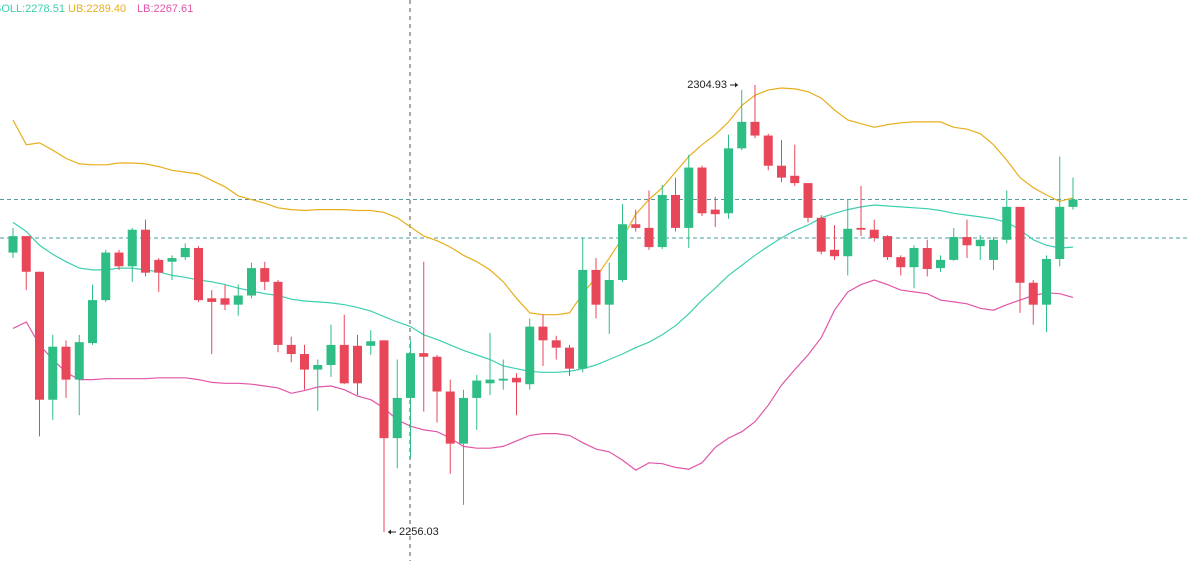 Image resolution: width=1187 pixels, height=561 pixels. I want to click on legend-entry: LB:2267.61, so click(165, 9).